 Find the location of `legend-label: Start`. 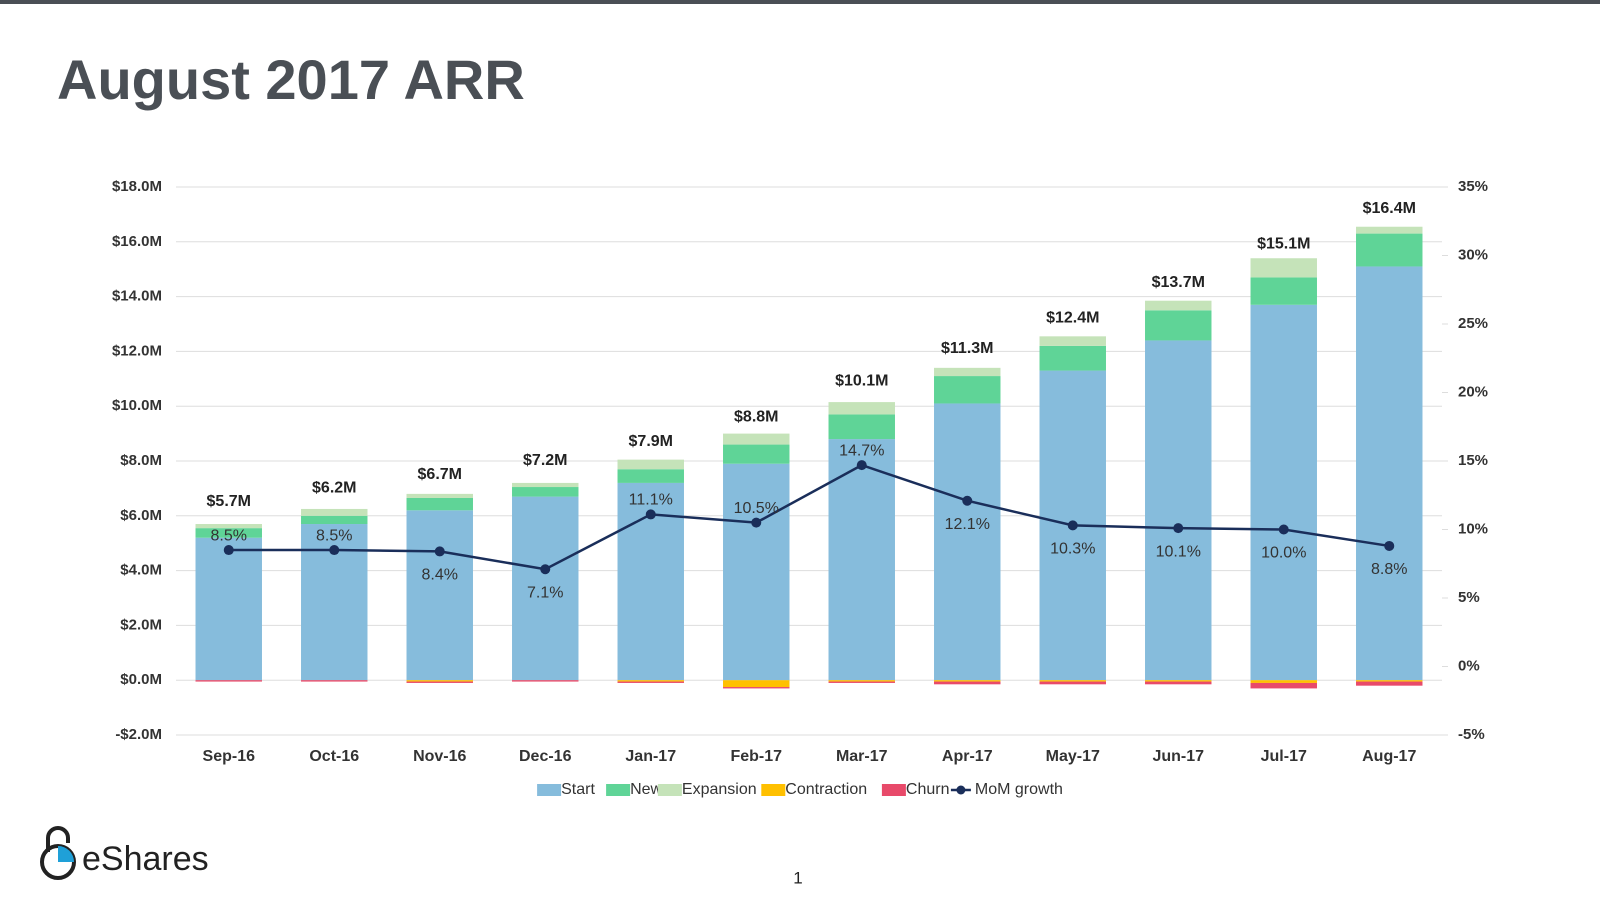

legend-label: Start is located at coordinates (578, 789).